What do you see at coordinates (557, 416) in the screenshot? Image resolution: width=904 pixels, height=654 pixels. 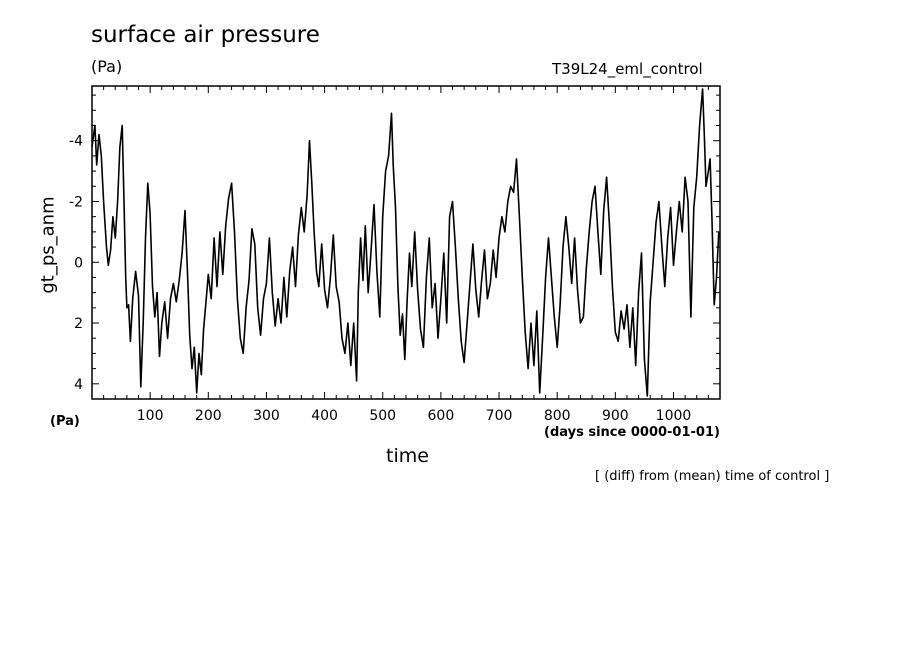 I see `x-tick-label: 800` at bounding box center [557, 416].